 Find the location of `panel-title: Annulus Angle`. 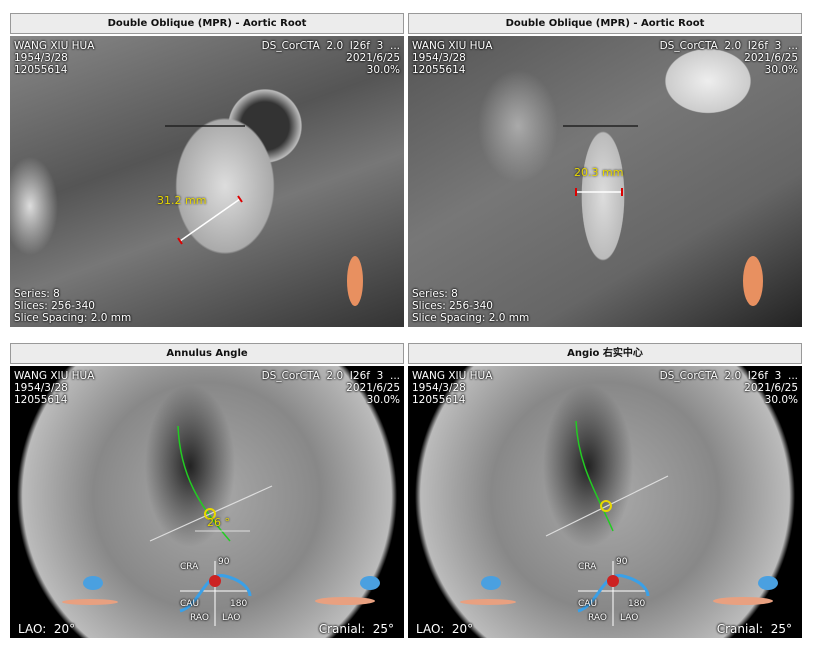

panel-title: Annulus Angle is located at coordinates (207, 353).